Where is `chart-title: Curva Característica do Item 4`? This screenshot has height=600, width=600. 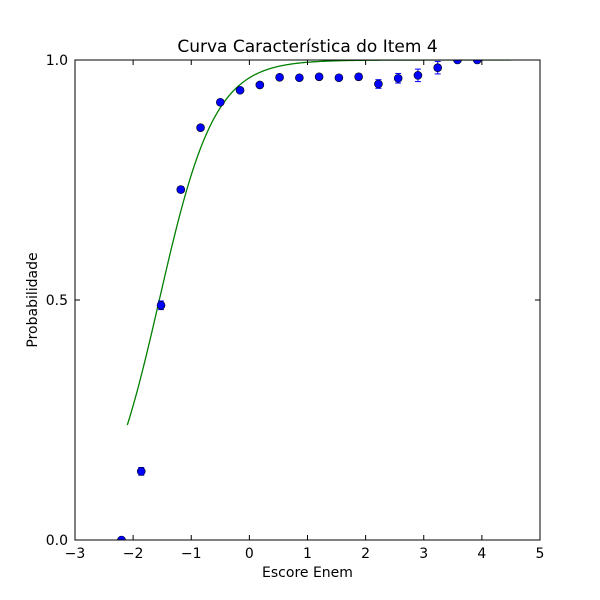
chart-title: Curva Característica do Item 4 is located at coordinates (307, 47).